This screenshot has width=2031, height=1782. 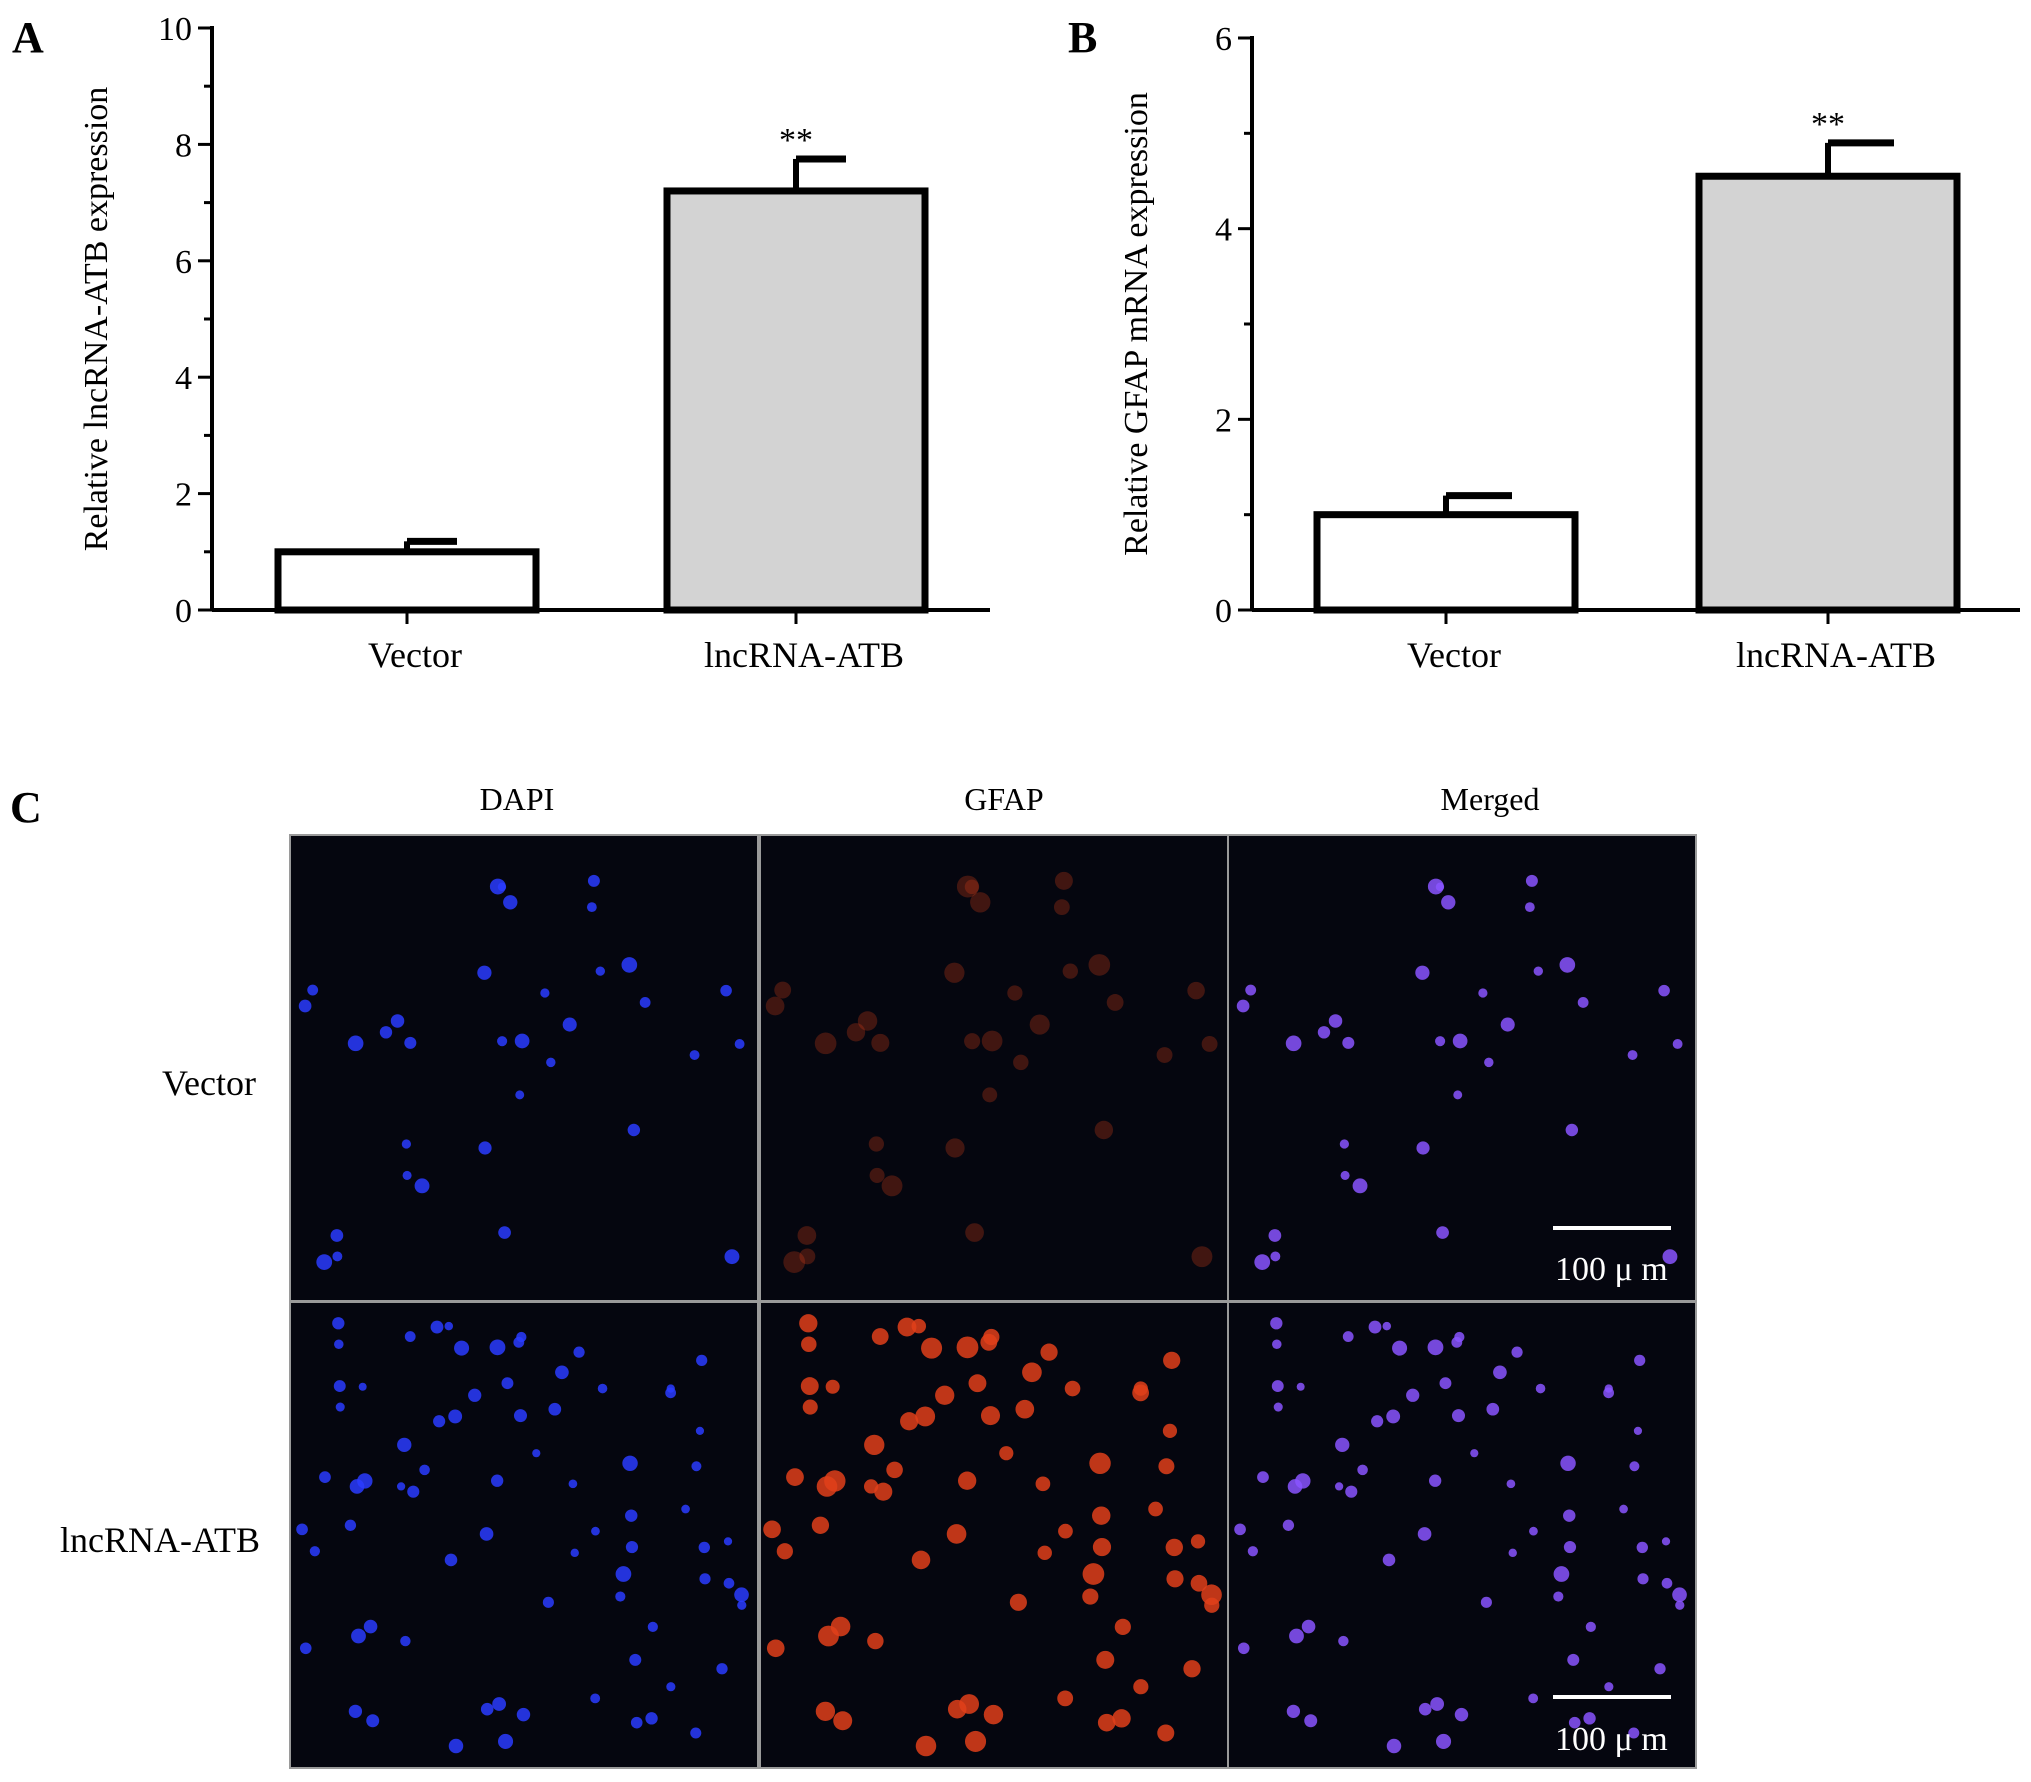 I want to click on micrograph-dapi-lncrna-atb, so click(x=524, y=1535).